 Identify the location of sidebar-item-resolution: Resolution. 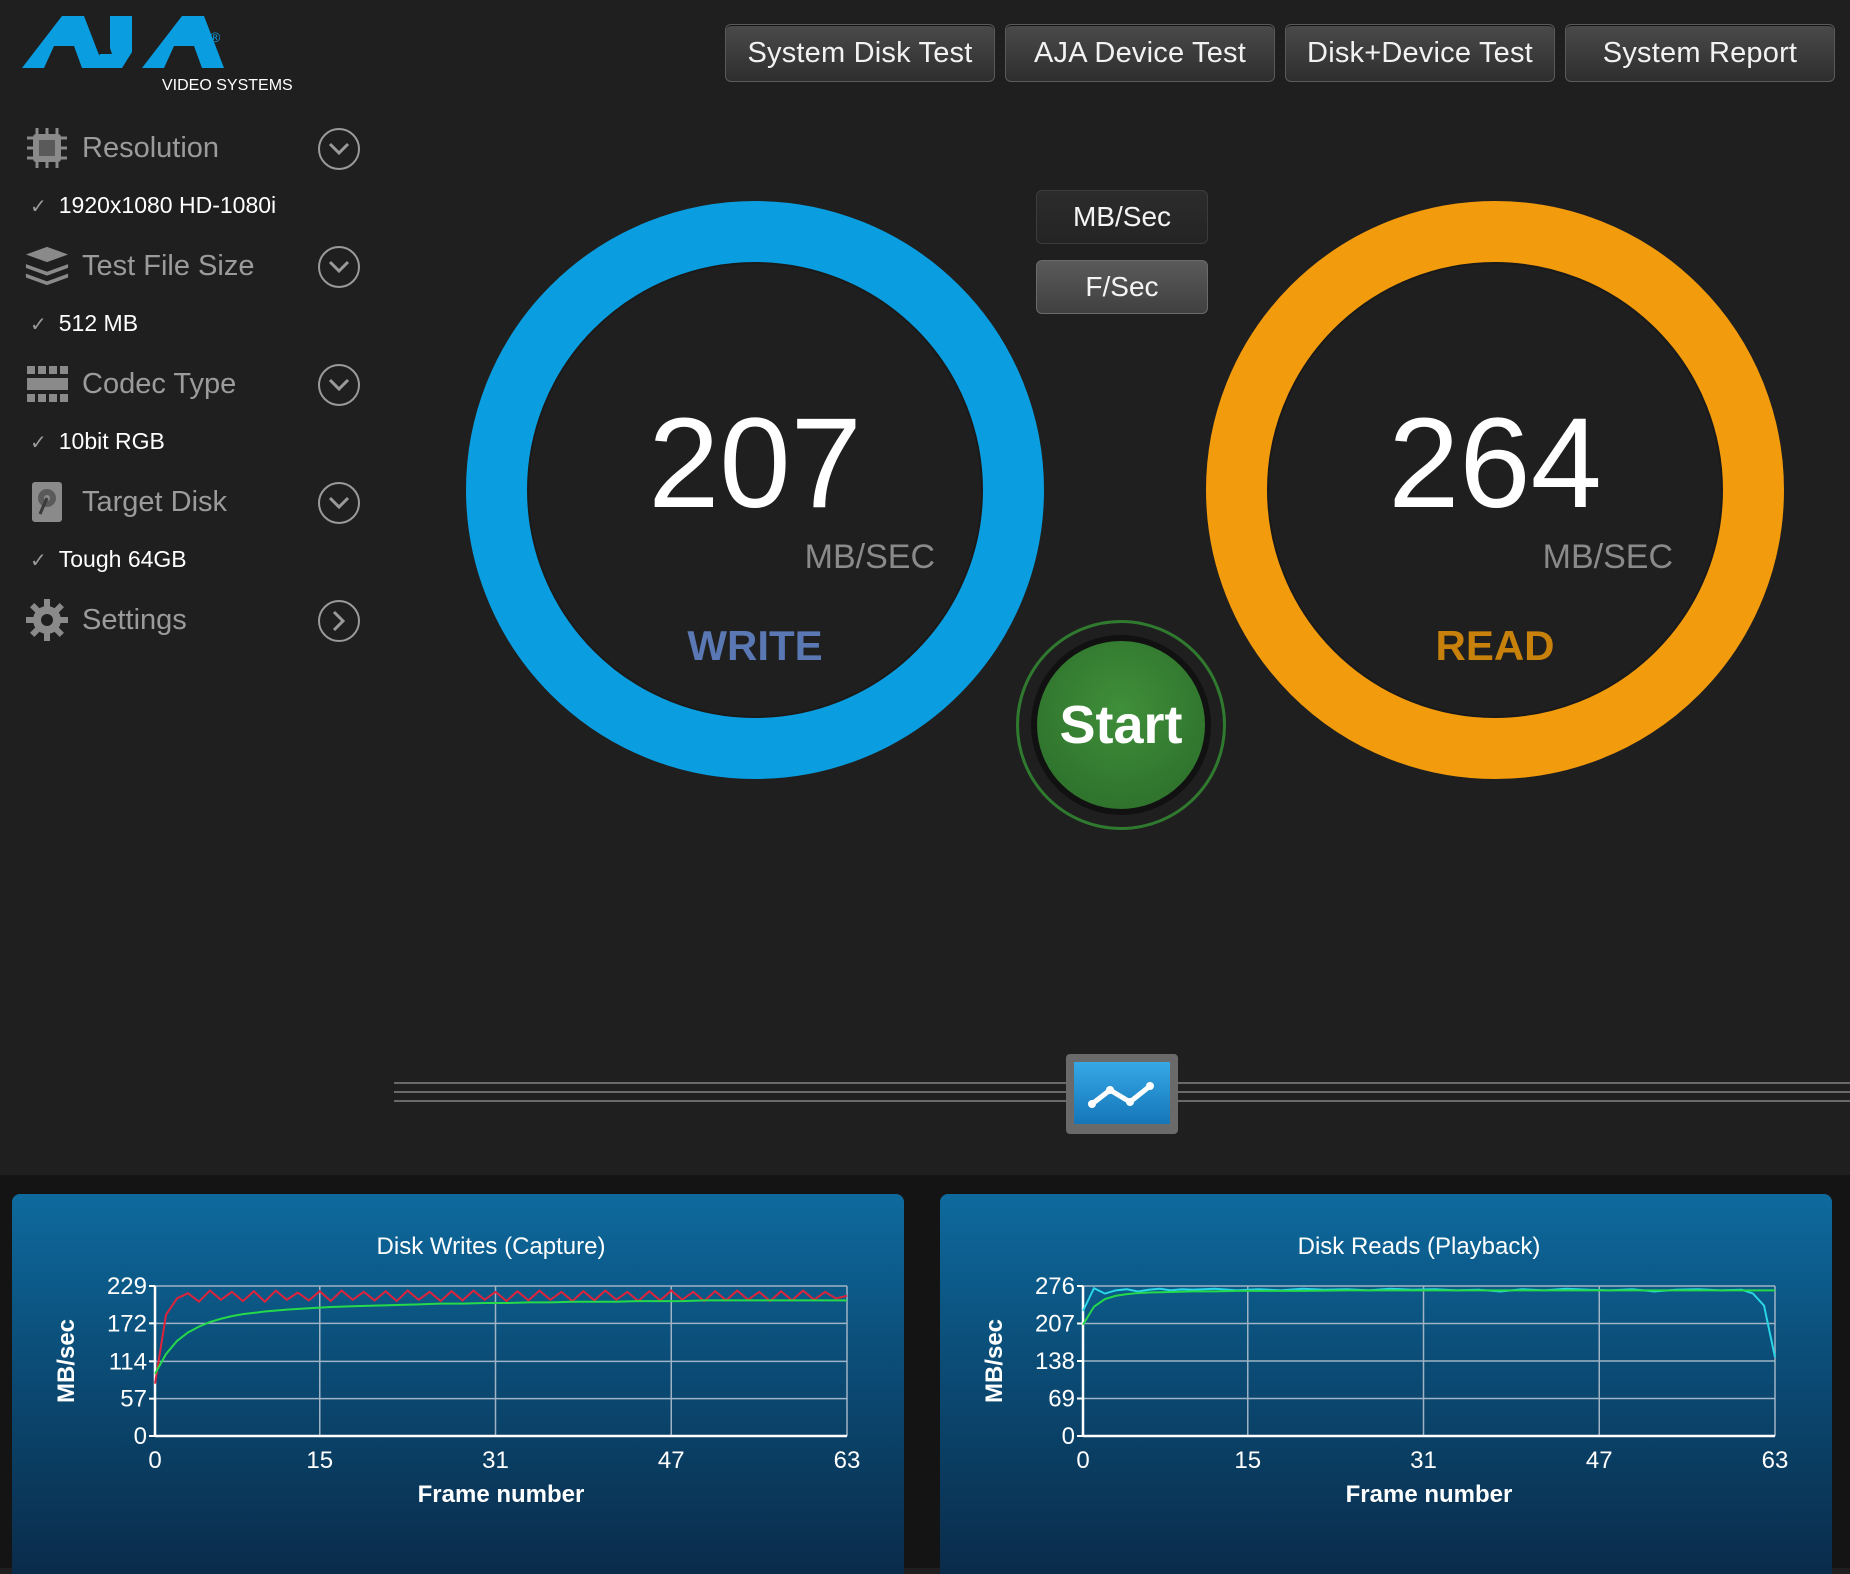
(194, 148).